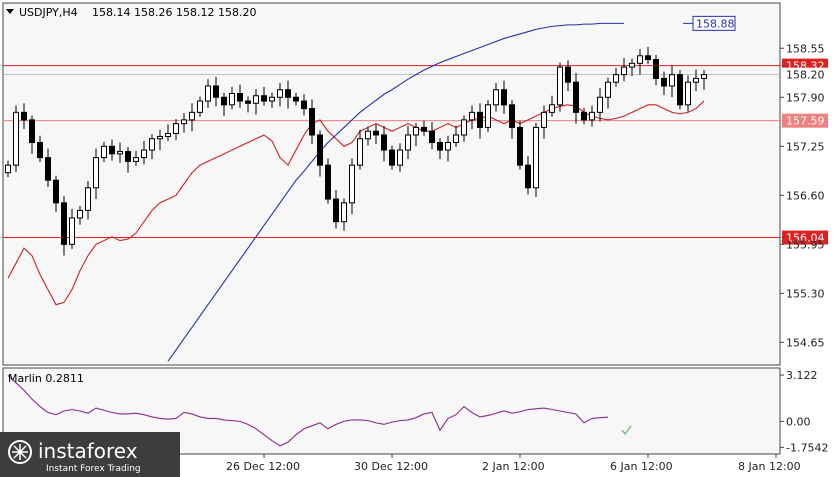  I want to click on collapse-triangle-icon, so click(10, 11).